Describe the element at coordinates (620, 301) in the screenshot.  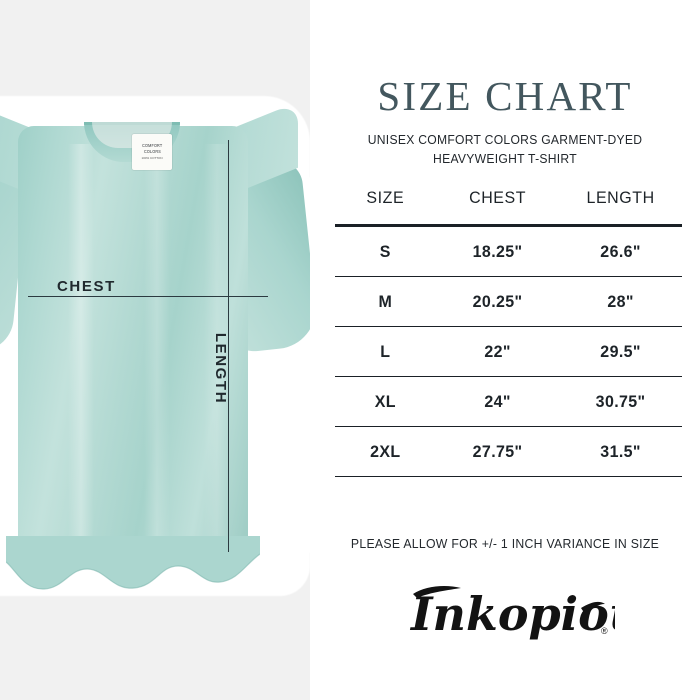
I see `cell-length: 28"` at that location.